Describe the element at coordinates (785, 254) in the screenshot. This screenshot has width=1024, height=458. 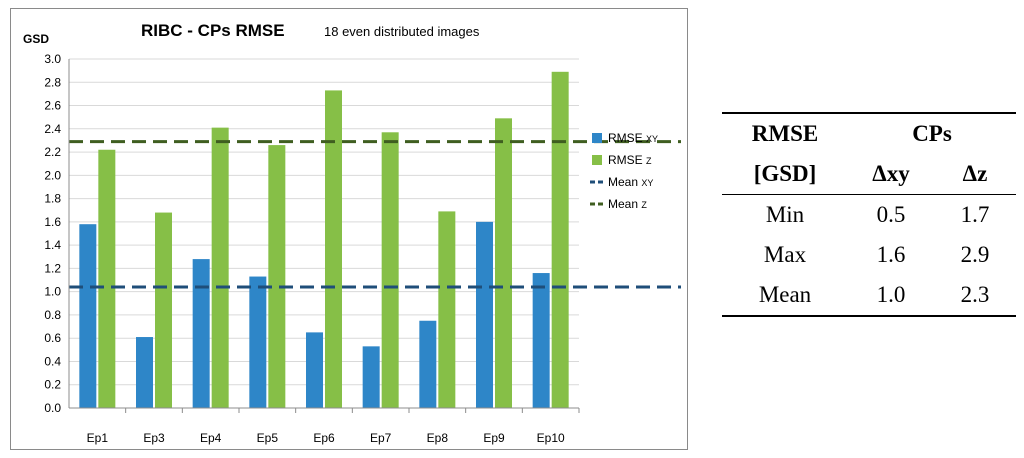
I see `table-row-label: Max` at that location.